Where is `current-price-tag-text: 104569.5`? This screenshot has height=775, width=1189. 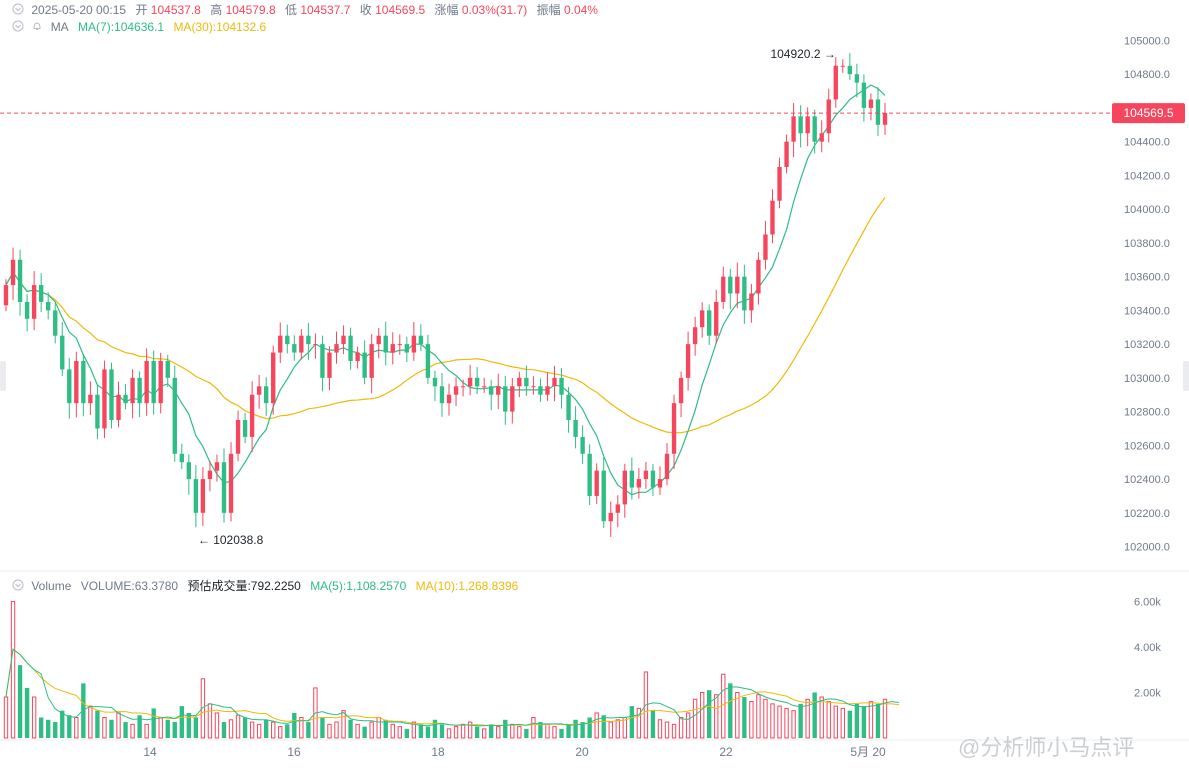
current-price-tag-text: 104569.5 is located at coordinates (1148, 113).